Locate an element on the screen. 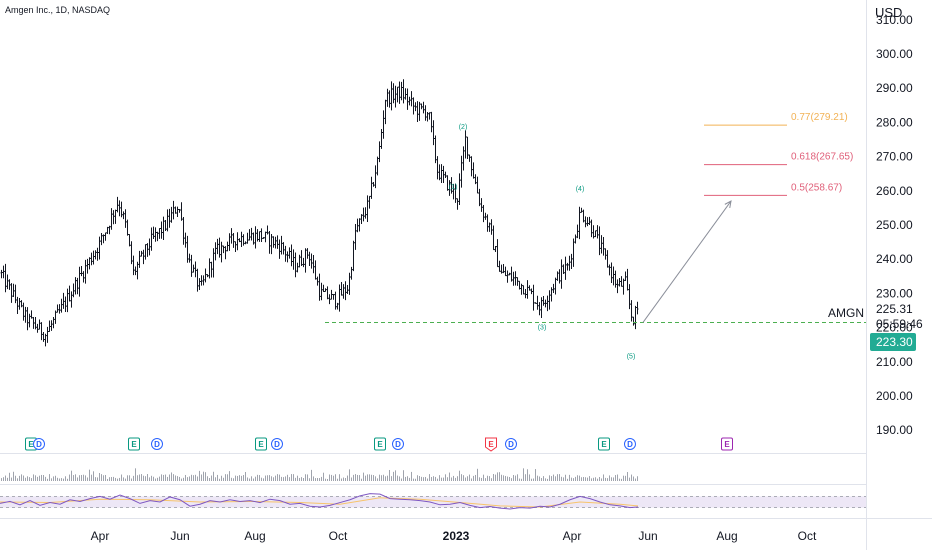 The height and width of the screenshot is (550, 932). event-letter: E is located at coordinates (380, 444).